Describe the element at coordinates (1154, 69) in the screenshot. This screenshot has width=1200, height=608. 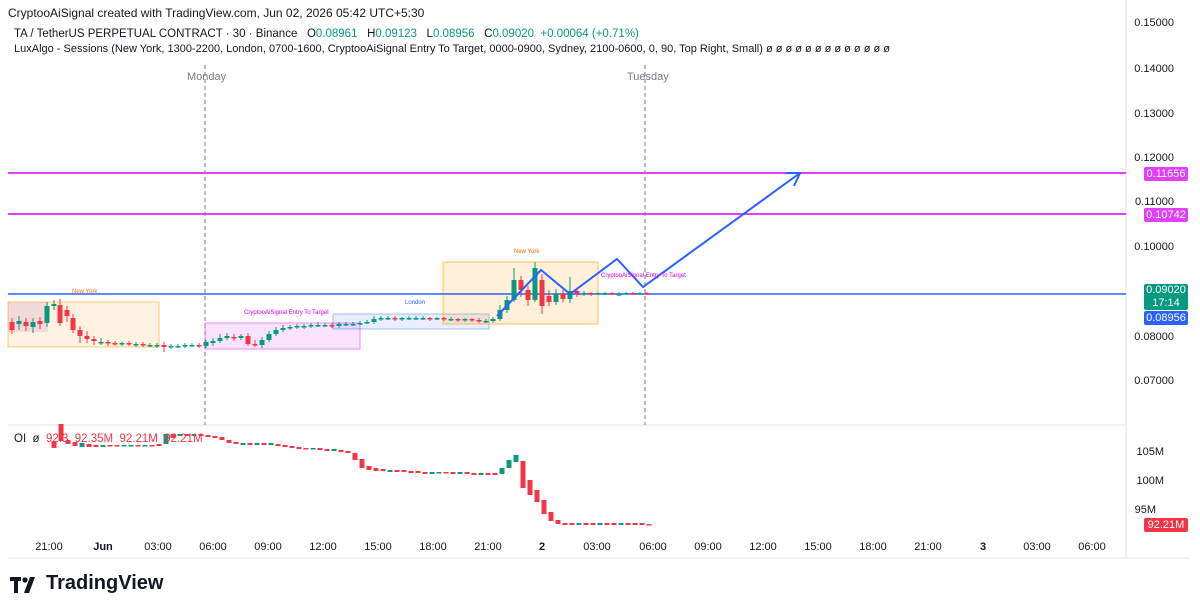
I see `price-tick: 0.14000` at that location.